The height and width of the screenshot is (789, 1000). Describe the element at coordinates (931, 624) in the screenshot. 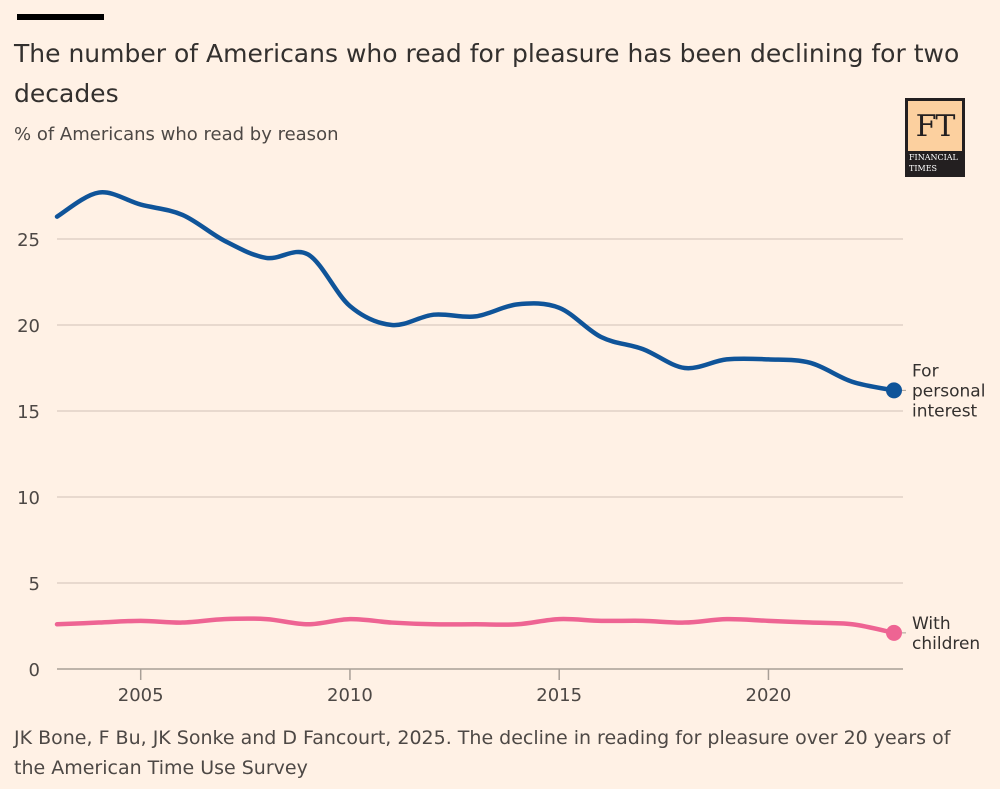

I see `series-label-with-children: With` at that location.